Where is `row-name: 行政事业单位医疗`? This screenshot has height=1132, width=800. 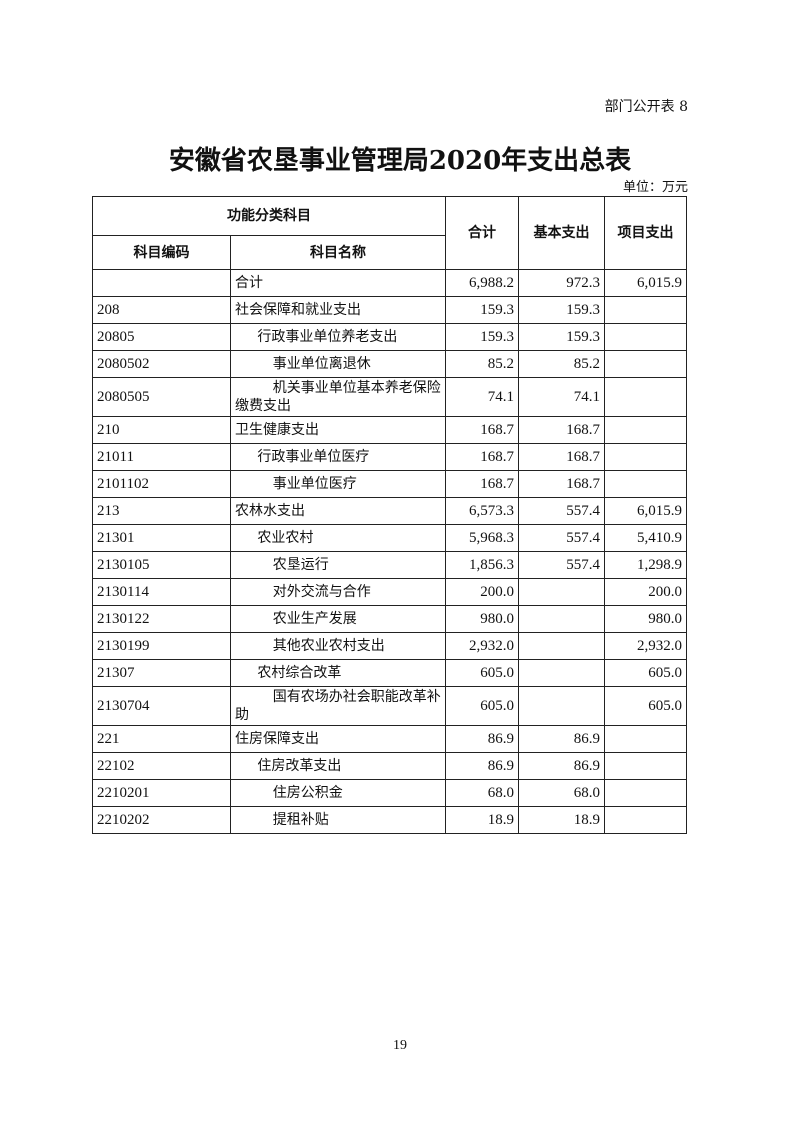 row-name: 行政事业单位医疗 is located at coordinates (338, 457).